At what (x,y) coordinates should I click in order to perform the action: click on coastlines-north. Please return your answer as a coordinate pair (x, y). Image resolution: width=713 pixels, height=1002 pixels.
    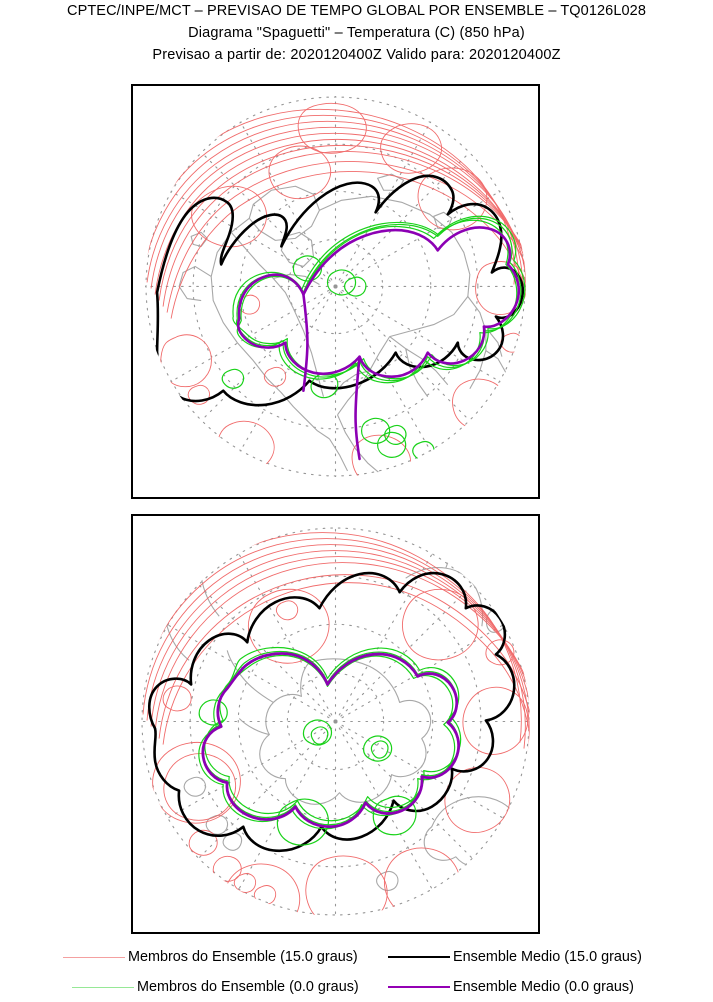
    Looking at the image, I should click on (342, 324).